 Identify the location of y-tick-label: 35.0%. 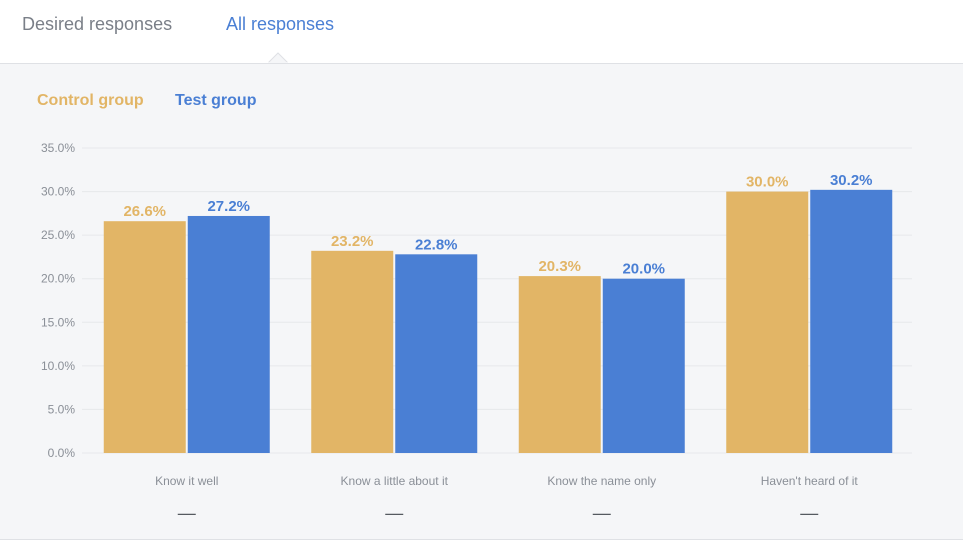
(58, 148).